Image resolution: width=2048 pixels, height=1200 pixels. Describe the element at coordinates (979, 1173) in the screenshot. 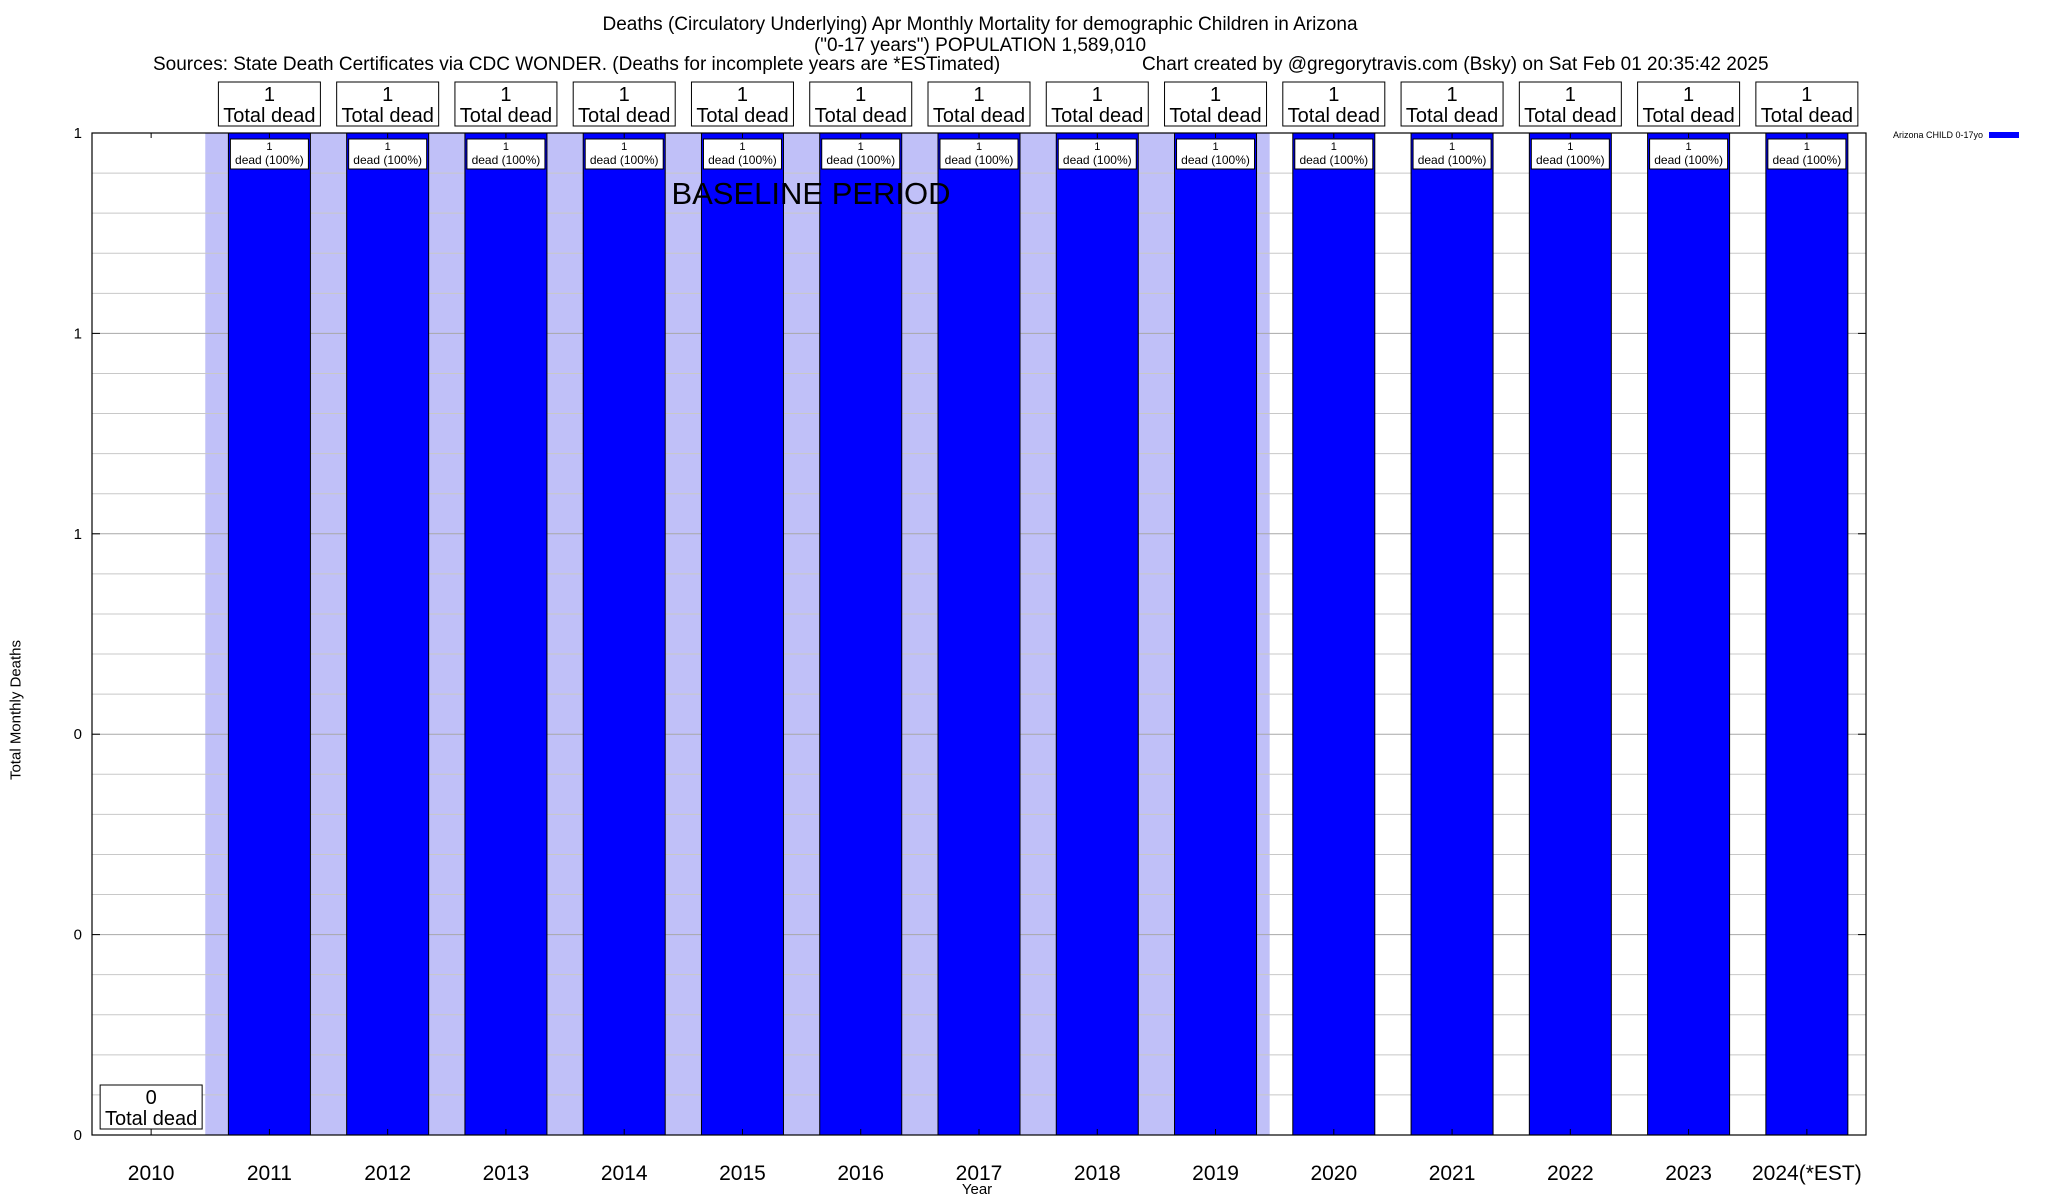

I see `x-tick-label: 2017` at that location.